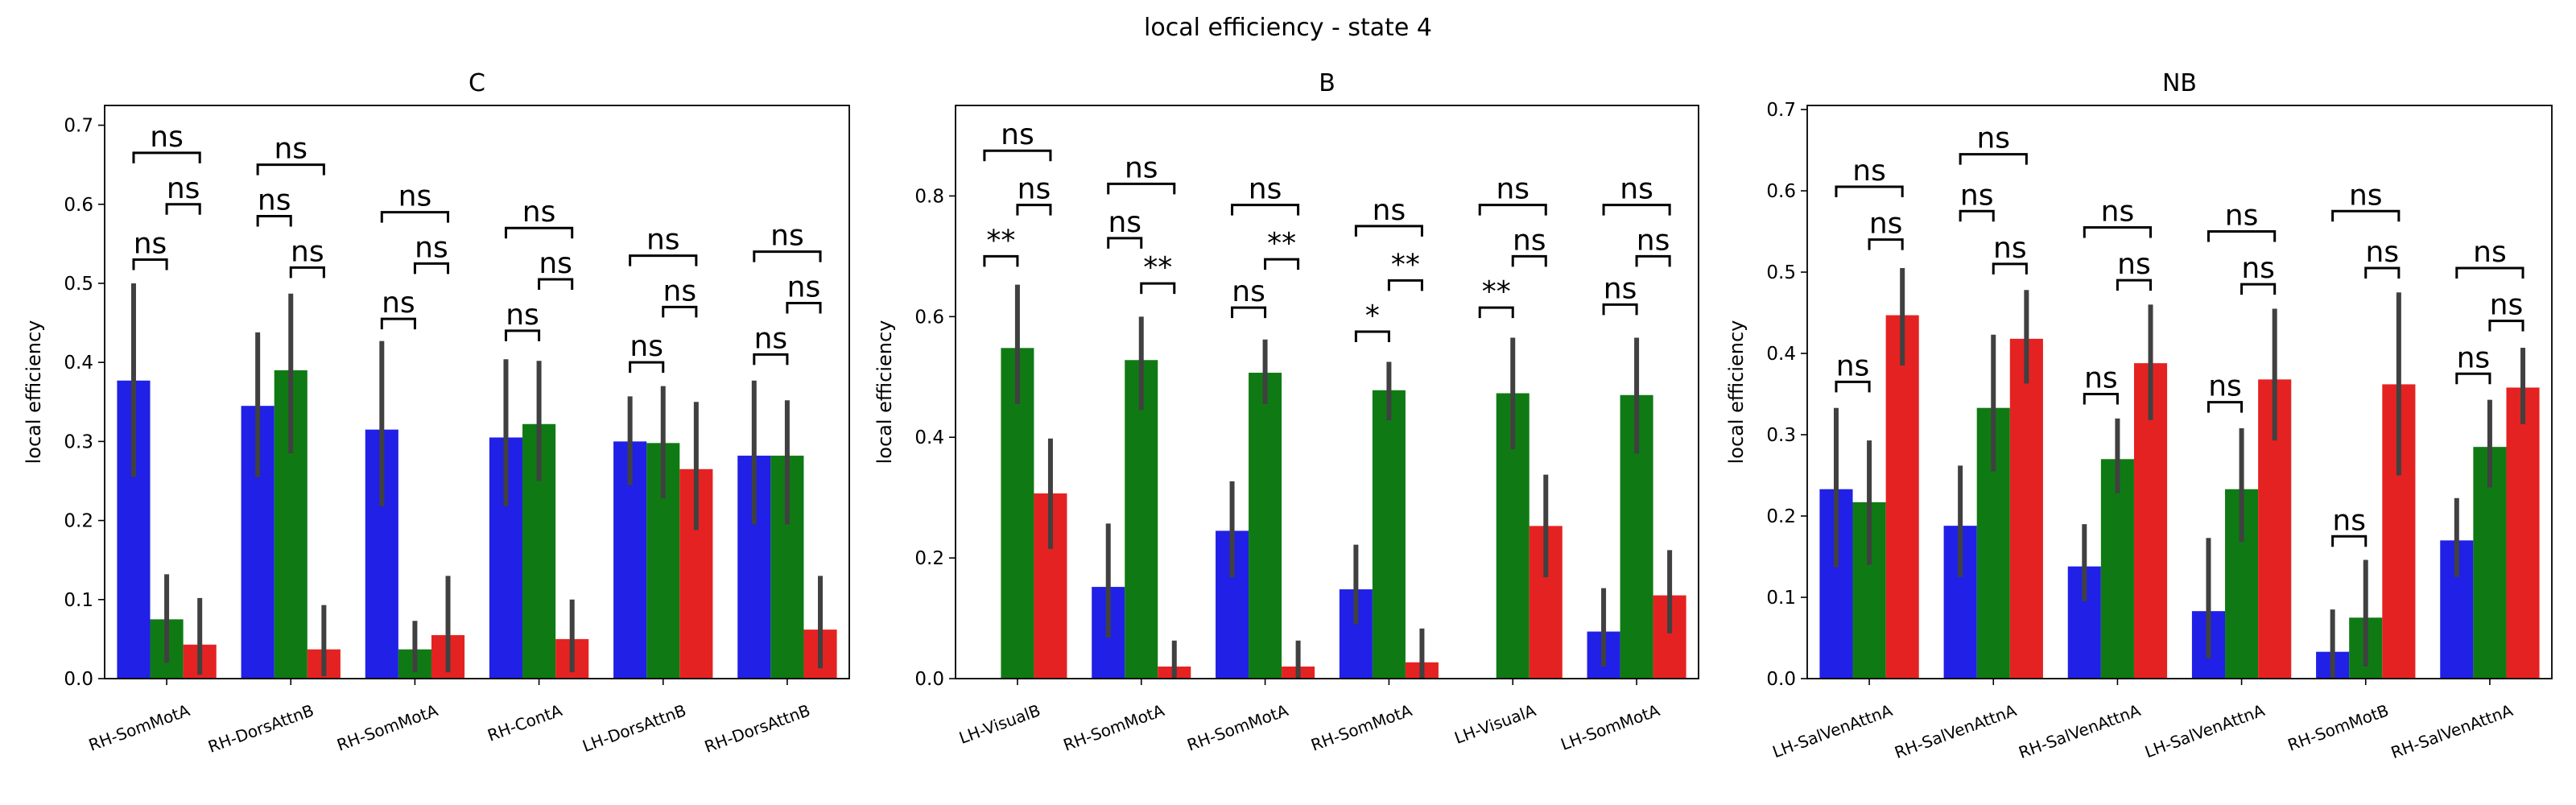  What do you see at coordinates (2179, 83) in the screenshot?
I see `subplot-title: NB` at bounding box center [2179, 83].